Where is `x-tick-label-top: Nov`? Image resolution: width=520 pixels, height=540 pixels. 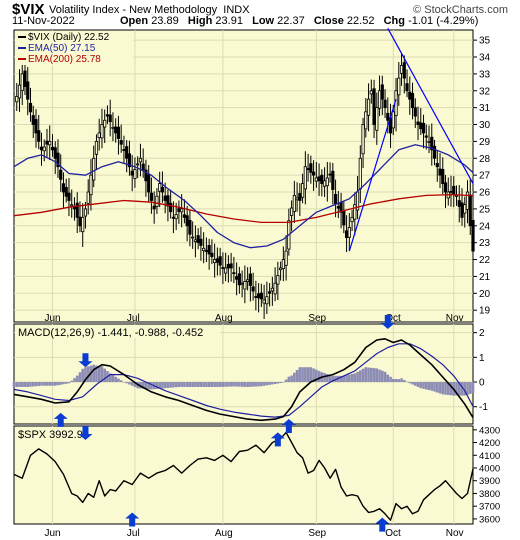
x-tick-label-top: Nov is located at coordinates (455, 318).